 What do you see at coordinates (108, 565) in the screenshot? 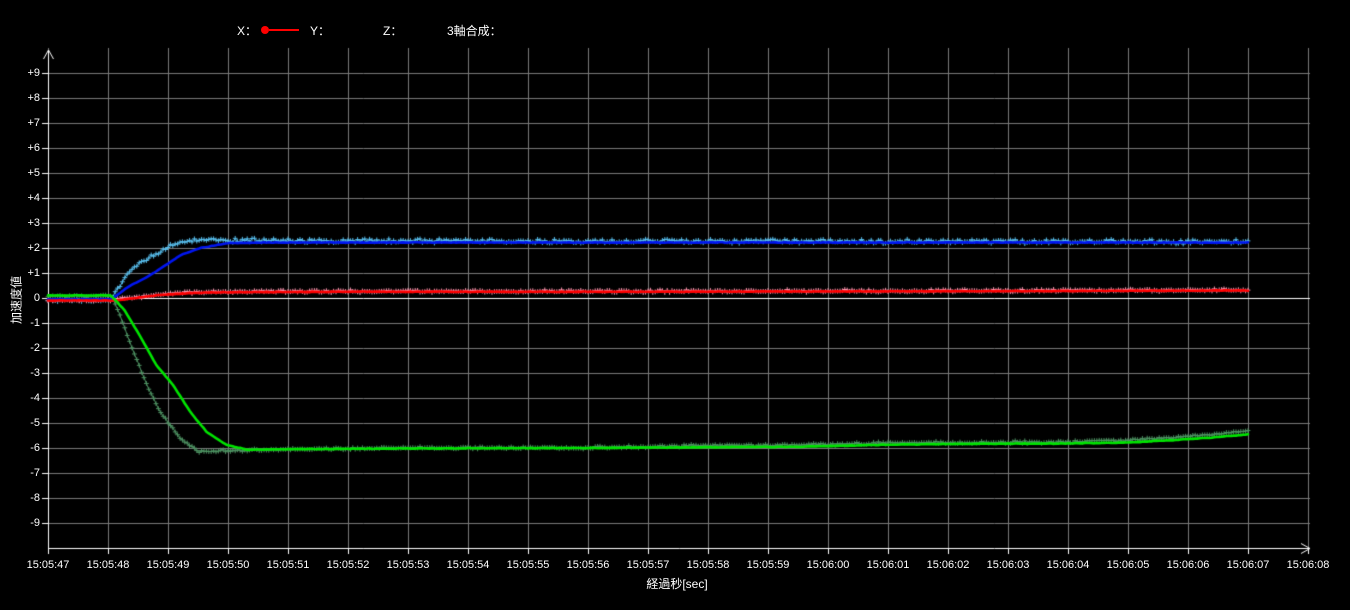
I see `x-tick-label: 15:05:48` at bounding box center [108, 565].